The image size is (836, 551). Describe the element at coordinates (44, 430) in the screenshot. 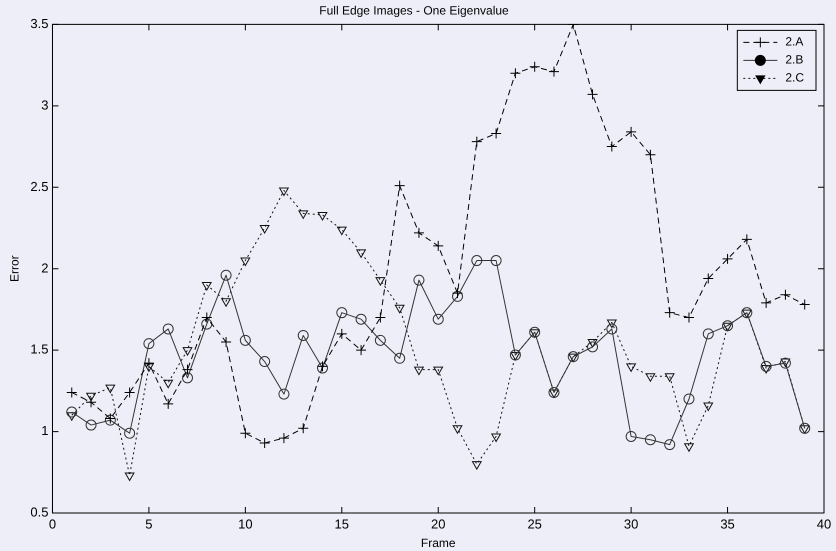

I see `y-tick-label: 1` at that location.